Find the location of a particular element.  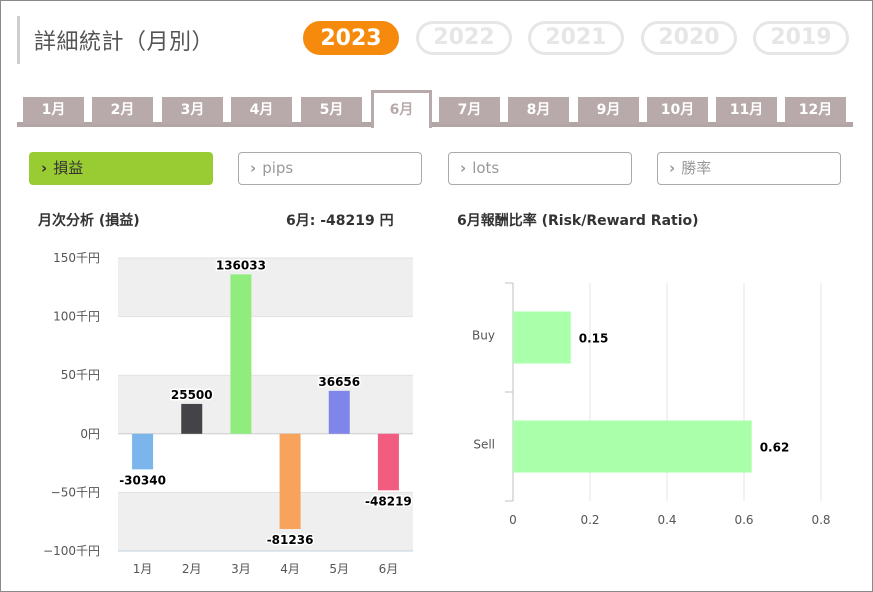

metric-tab-label: lots is located at coordinates (486, 168).